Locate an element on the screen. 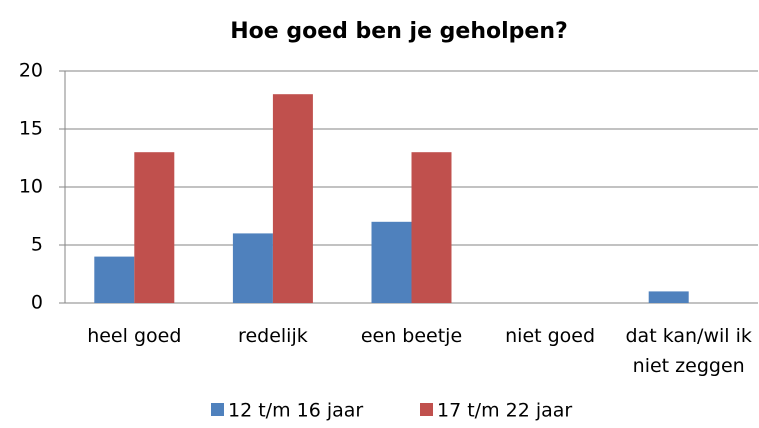  y-tick-label: 5 is located at coordinates (37, 245).